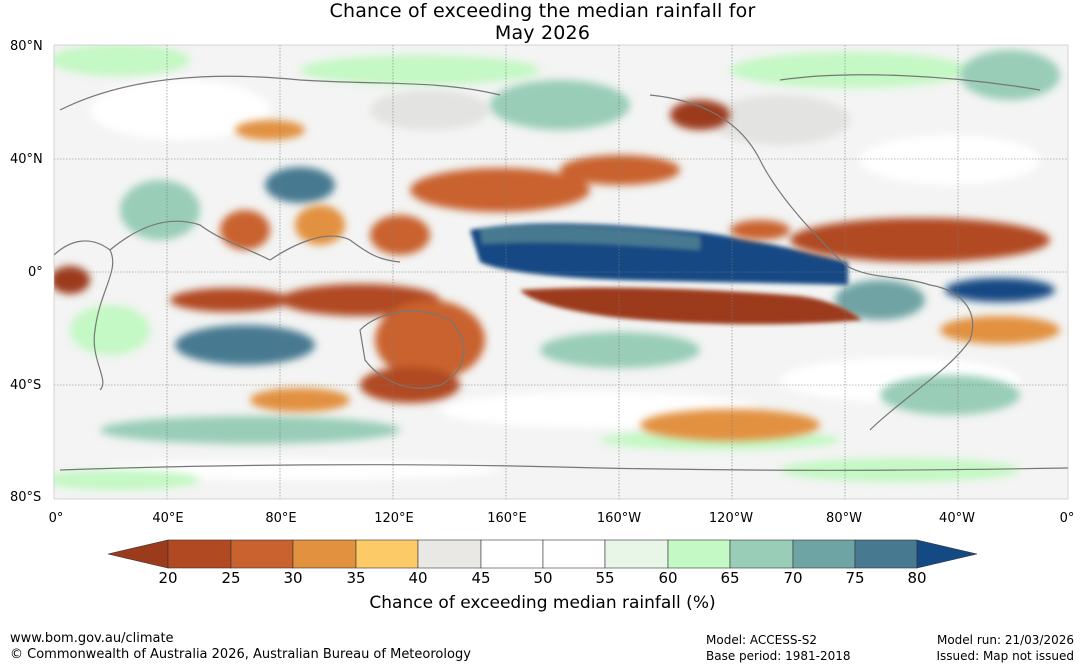  Describe the element at coordinates (947, 554) in the screenshot. I see `colorbar-high-arrow` at that location.